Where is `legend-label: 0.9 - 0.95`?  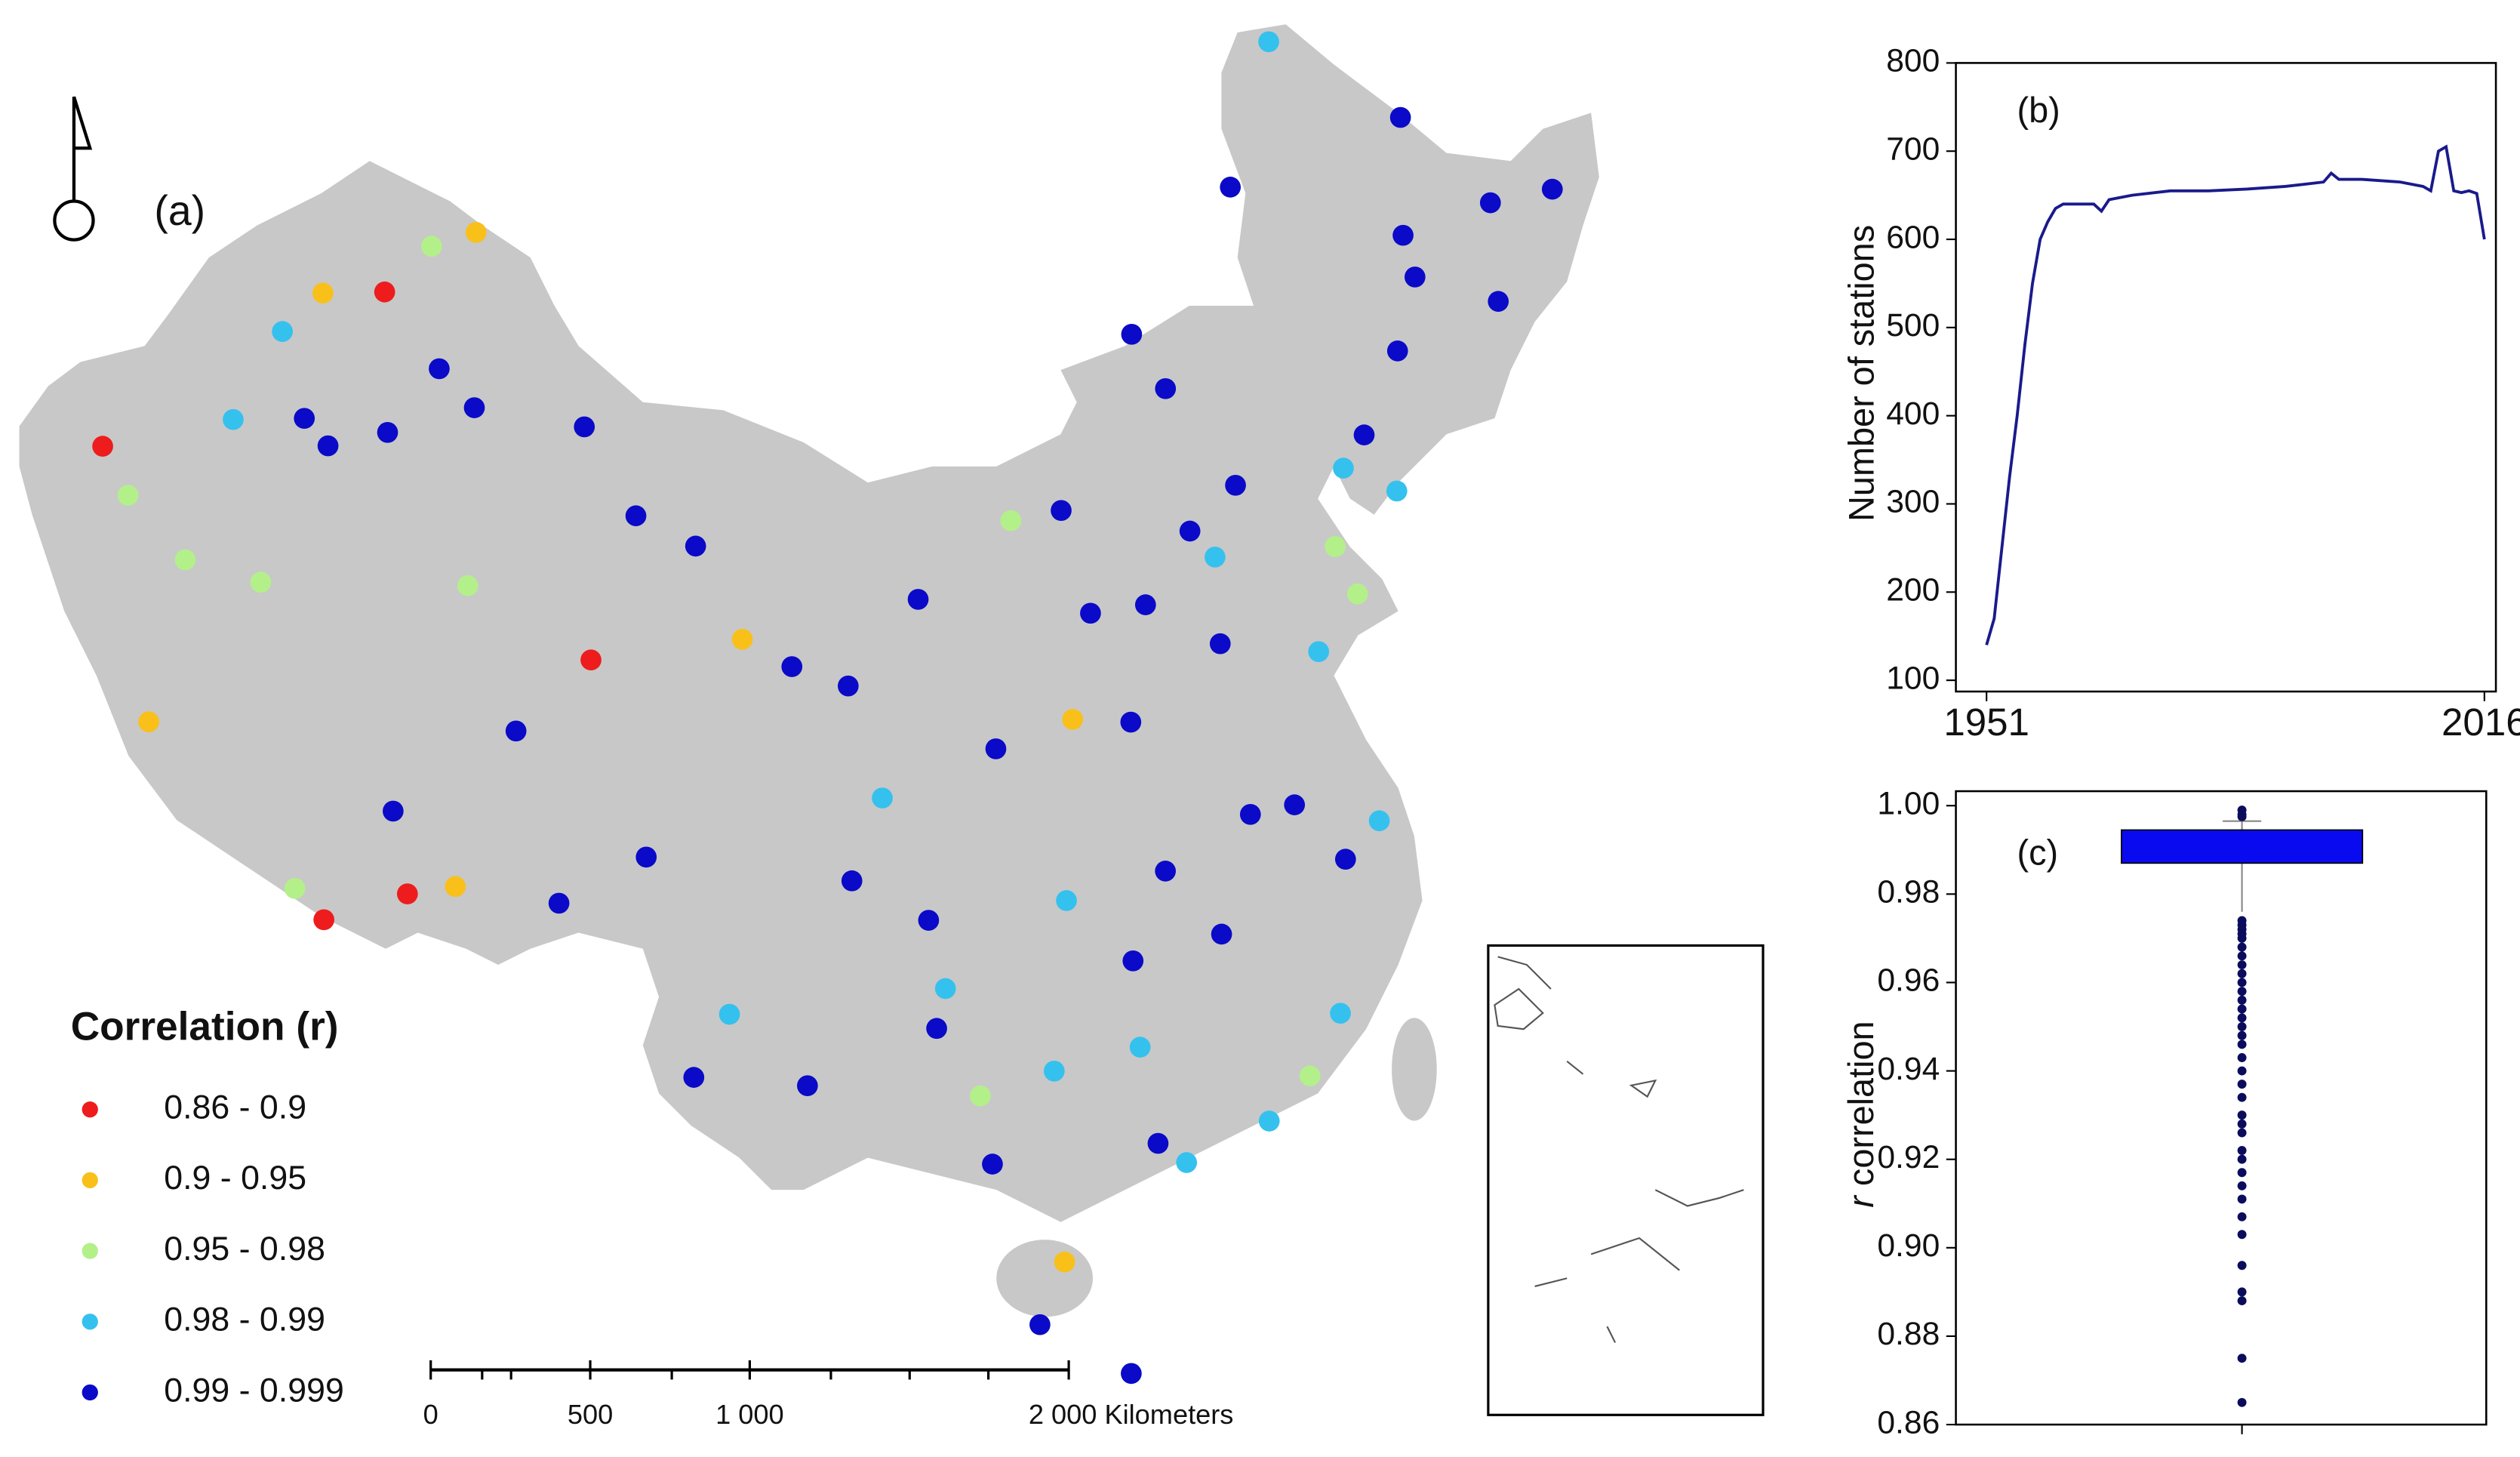 legend-label: 0.9 - 0.95 is located at coordinates (235, 1178).